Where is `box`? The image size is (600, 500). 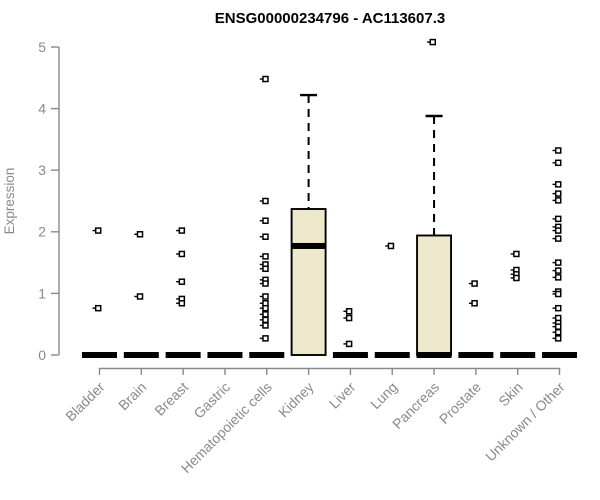
box is located at coordinates (434, 295).